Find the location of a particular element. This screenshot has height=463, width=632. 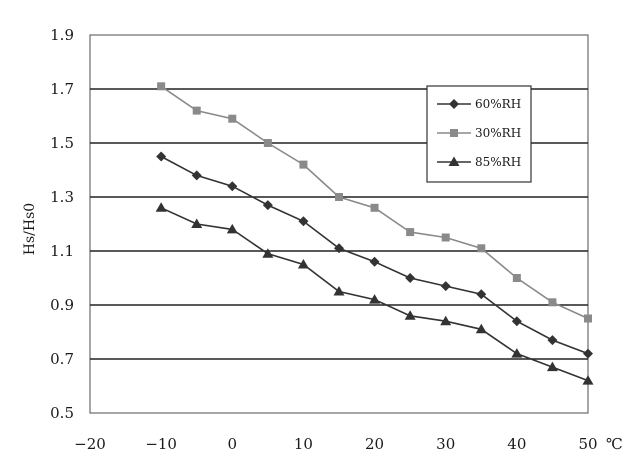

y-tick-label: 1.3 is located at coordinates (62, 197).